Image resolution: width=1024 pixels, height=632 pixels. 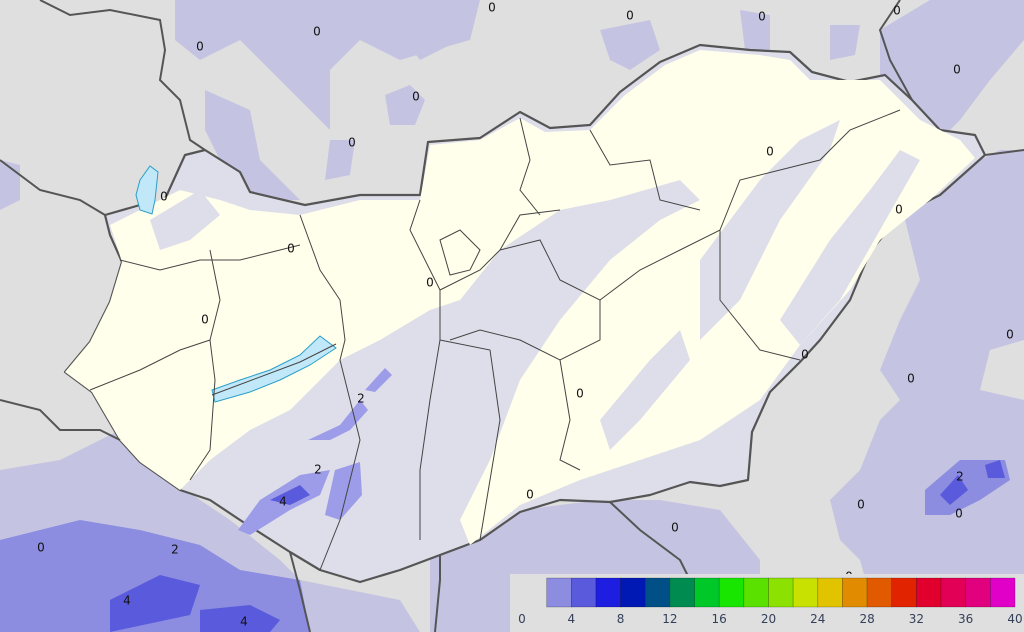 What do you see at coordinates (274, 369) in the screenshot?
I see `lake-balaton` at bounding box center [274, 369].